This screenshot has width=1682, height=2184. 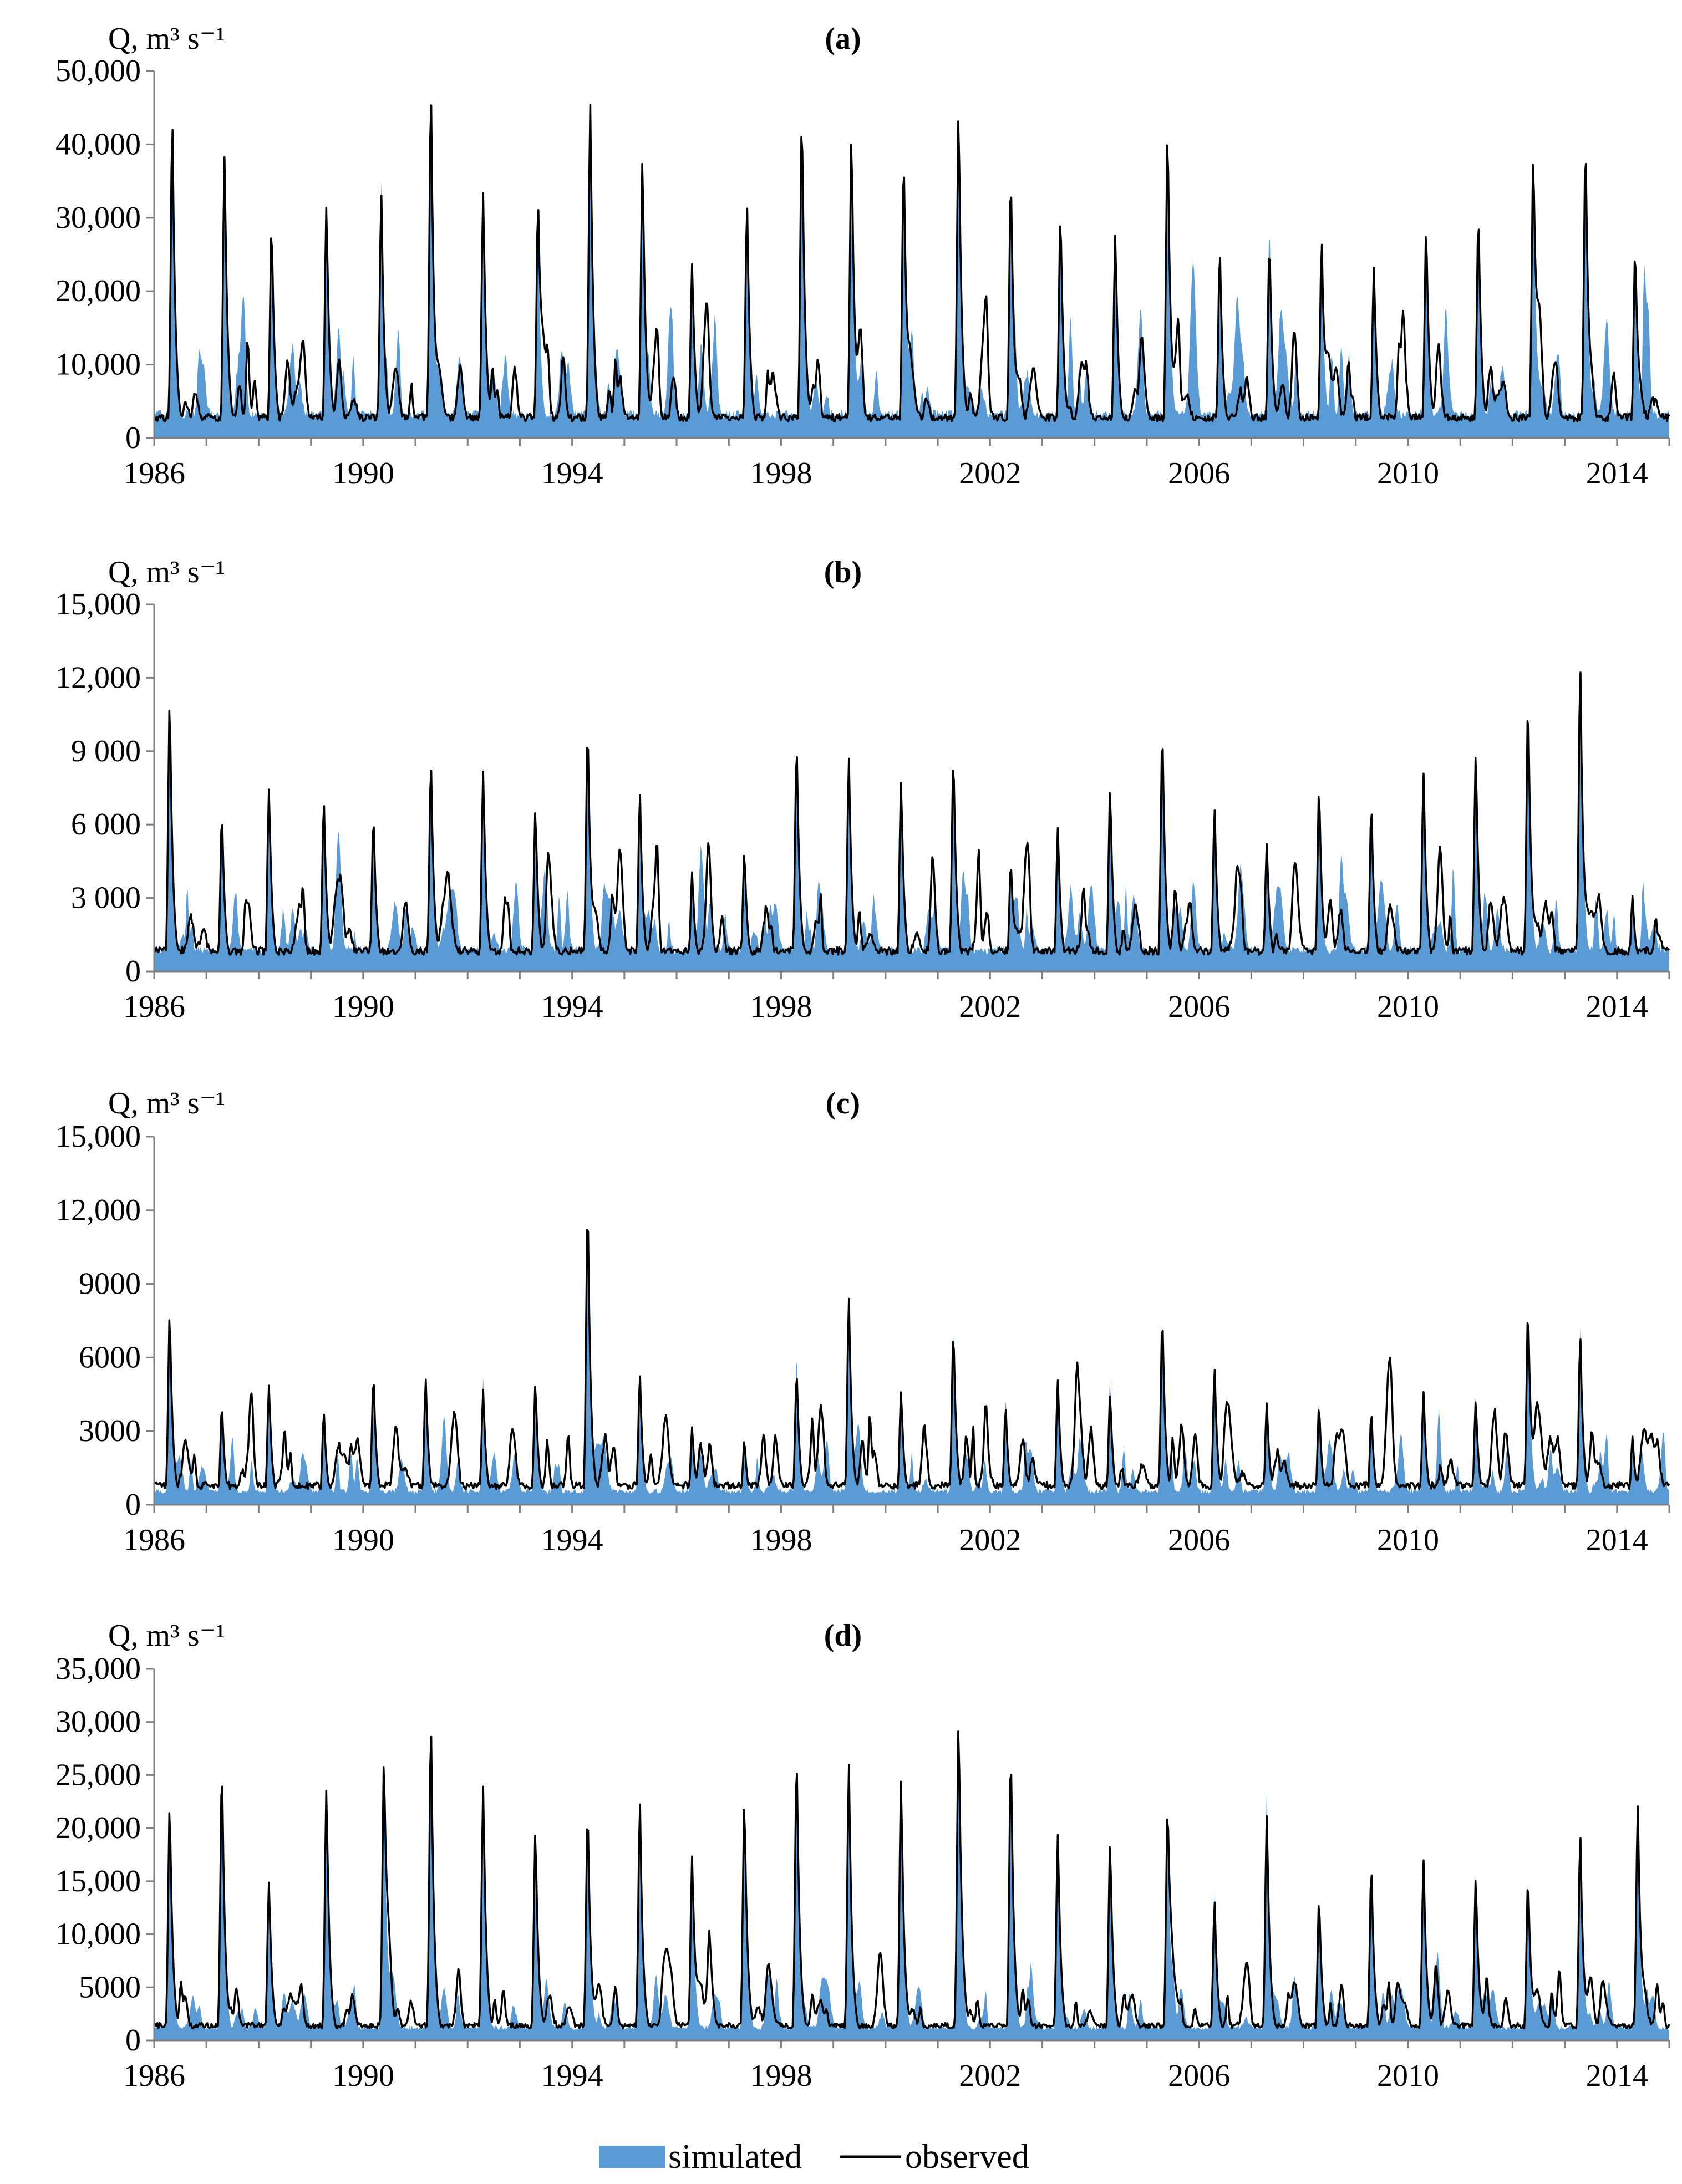 I want to click on y-tick-label: 50,000, so click(x=98, y=71).